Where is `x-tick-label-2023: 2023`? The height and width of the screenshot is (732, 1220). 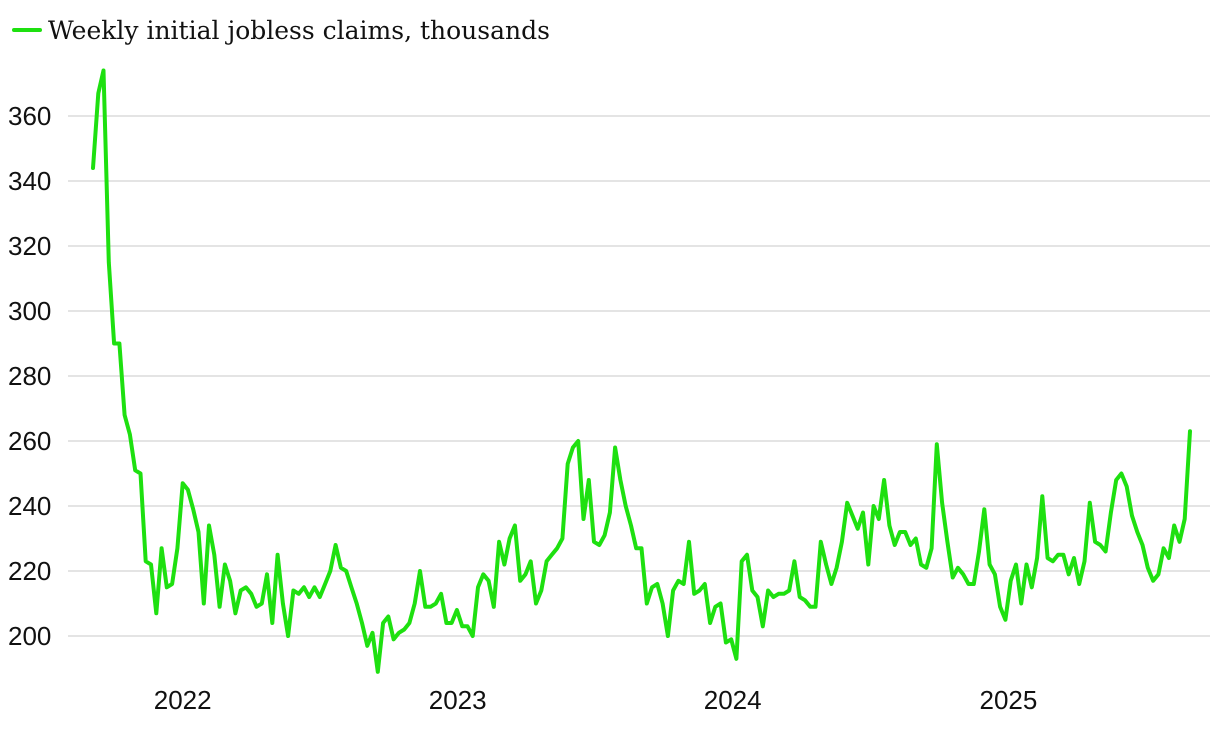
x-tick-label-2023: 2023 is located at coordinates (458, 700).